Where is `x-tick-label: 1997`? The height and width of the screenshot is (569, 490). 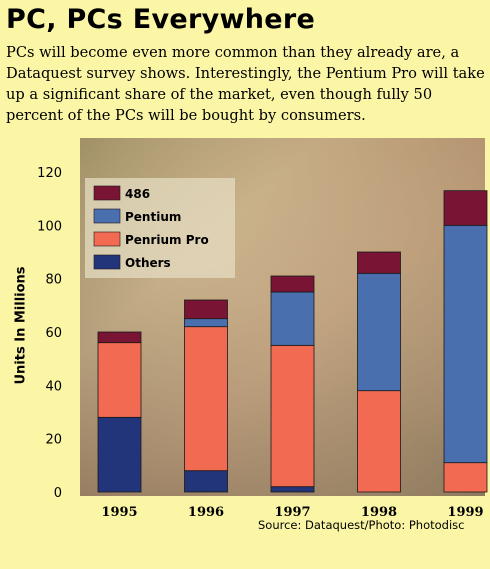 x-tick-label: 1997 is located at coordinates (292, 512).